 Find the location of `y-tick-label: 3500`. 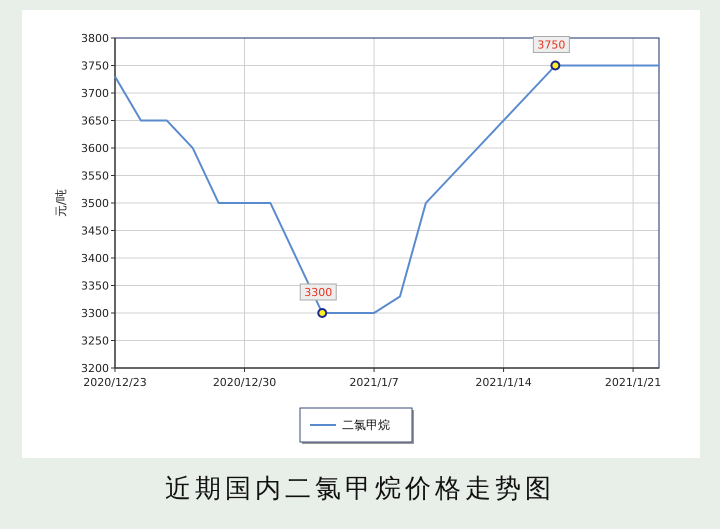

y-tick-label: 3500 is located at coordinates (95, 203).